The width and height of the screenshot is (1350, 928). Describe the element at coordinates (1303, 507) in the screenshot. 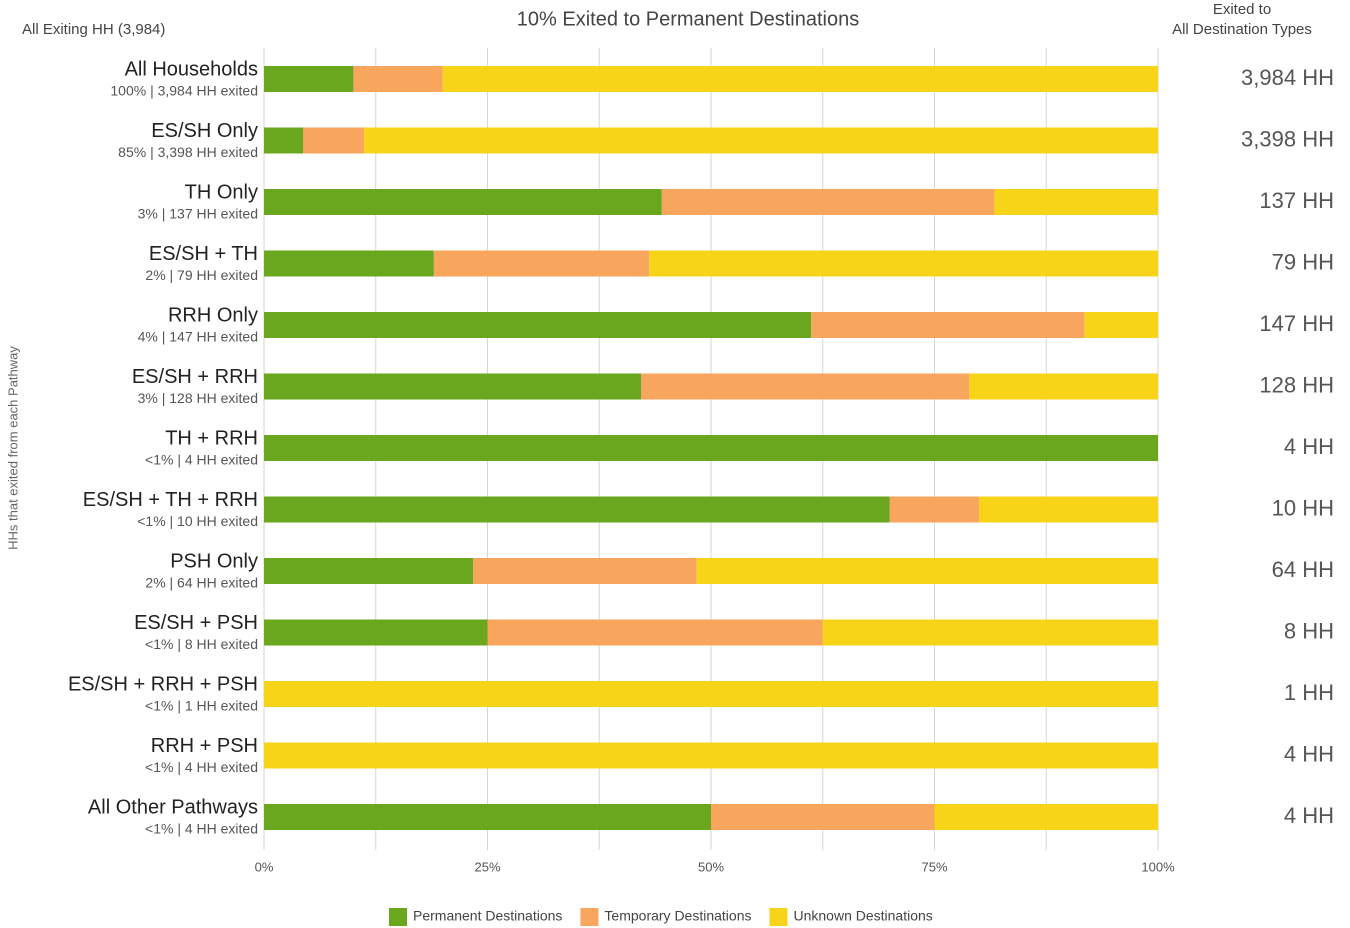

I see `right-label: 10 HH` at that location.